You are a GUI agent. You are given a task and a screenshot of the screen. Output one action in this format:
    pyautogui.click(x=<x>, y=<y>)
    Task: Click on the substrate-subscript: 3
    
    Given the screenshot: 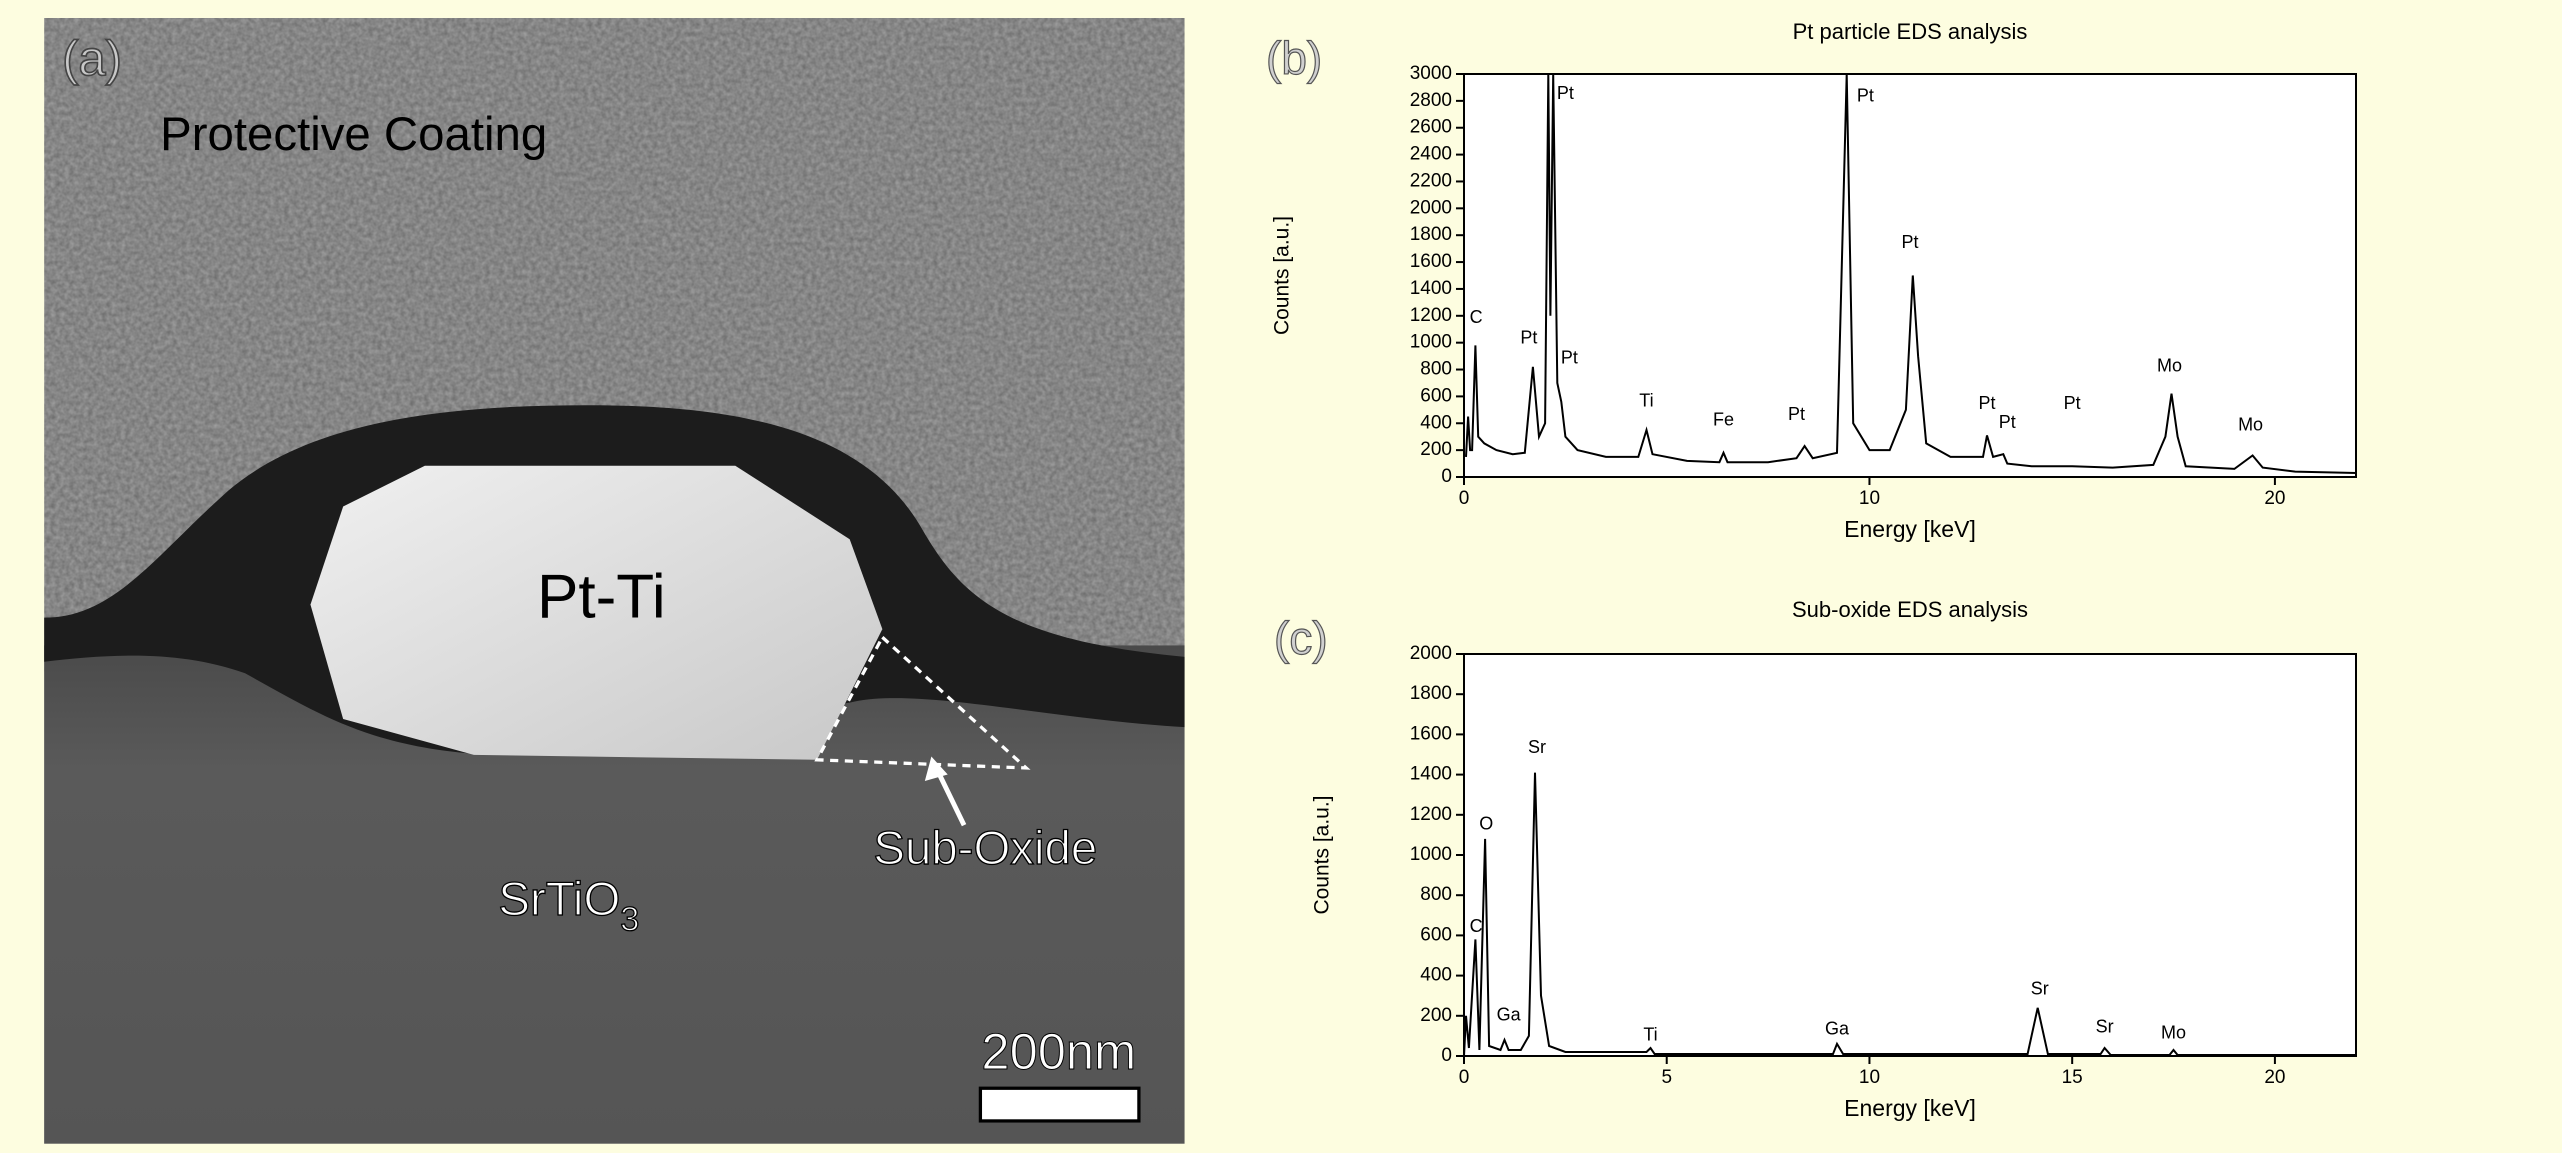 What is the action you would take?
    pyautogui.click(x=629, y=920)
    